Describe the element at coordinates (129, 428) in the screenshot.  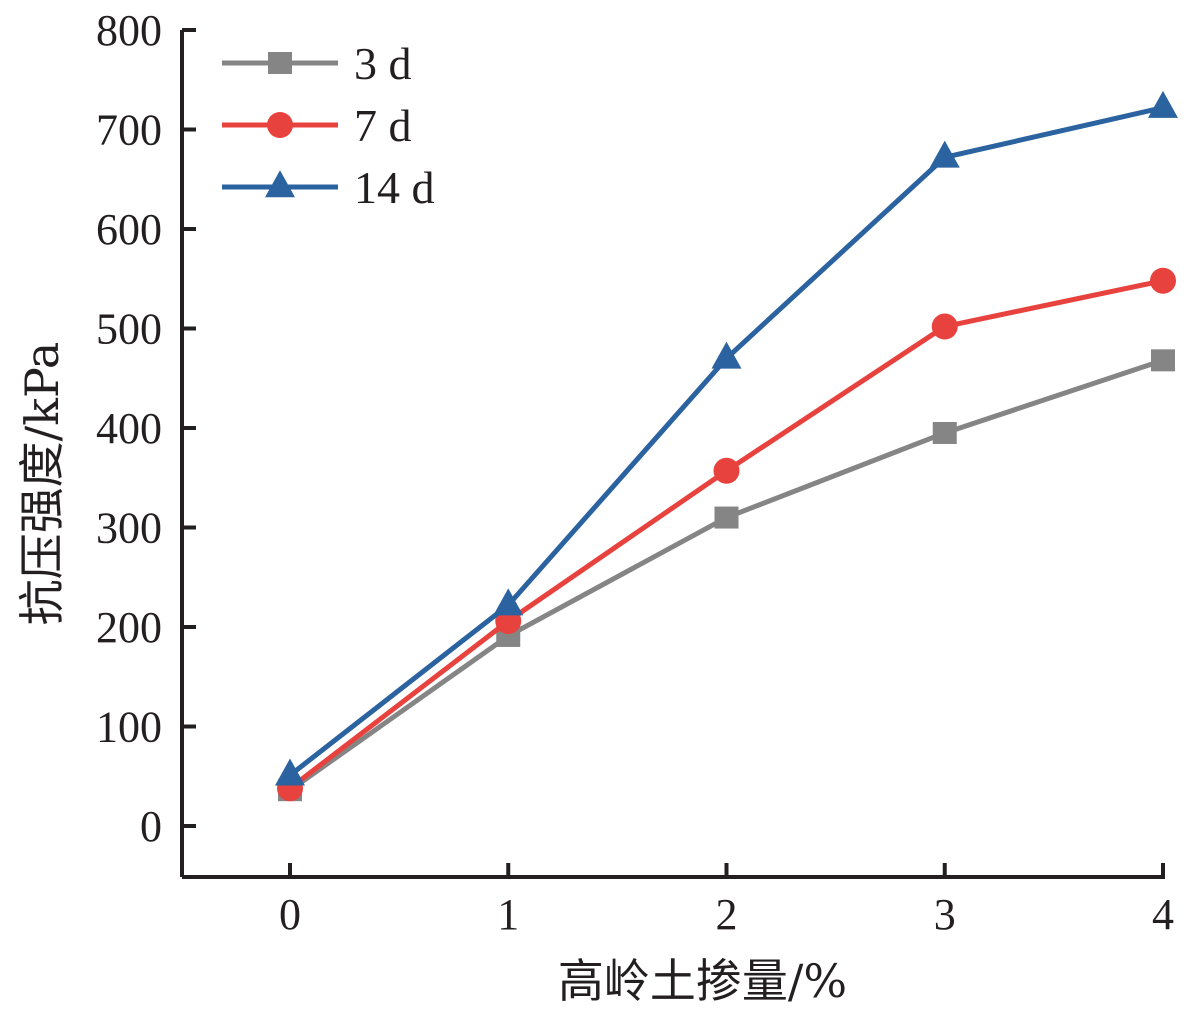
I see `y-tick-label: 400` at that location.